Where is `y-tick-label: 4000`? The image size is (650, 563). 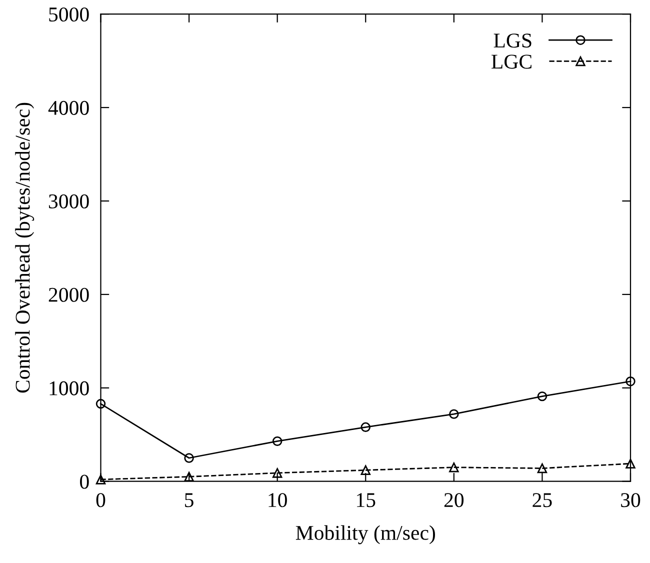
y-tick-label: 4000 is located at coordinates (68, 107).